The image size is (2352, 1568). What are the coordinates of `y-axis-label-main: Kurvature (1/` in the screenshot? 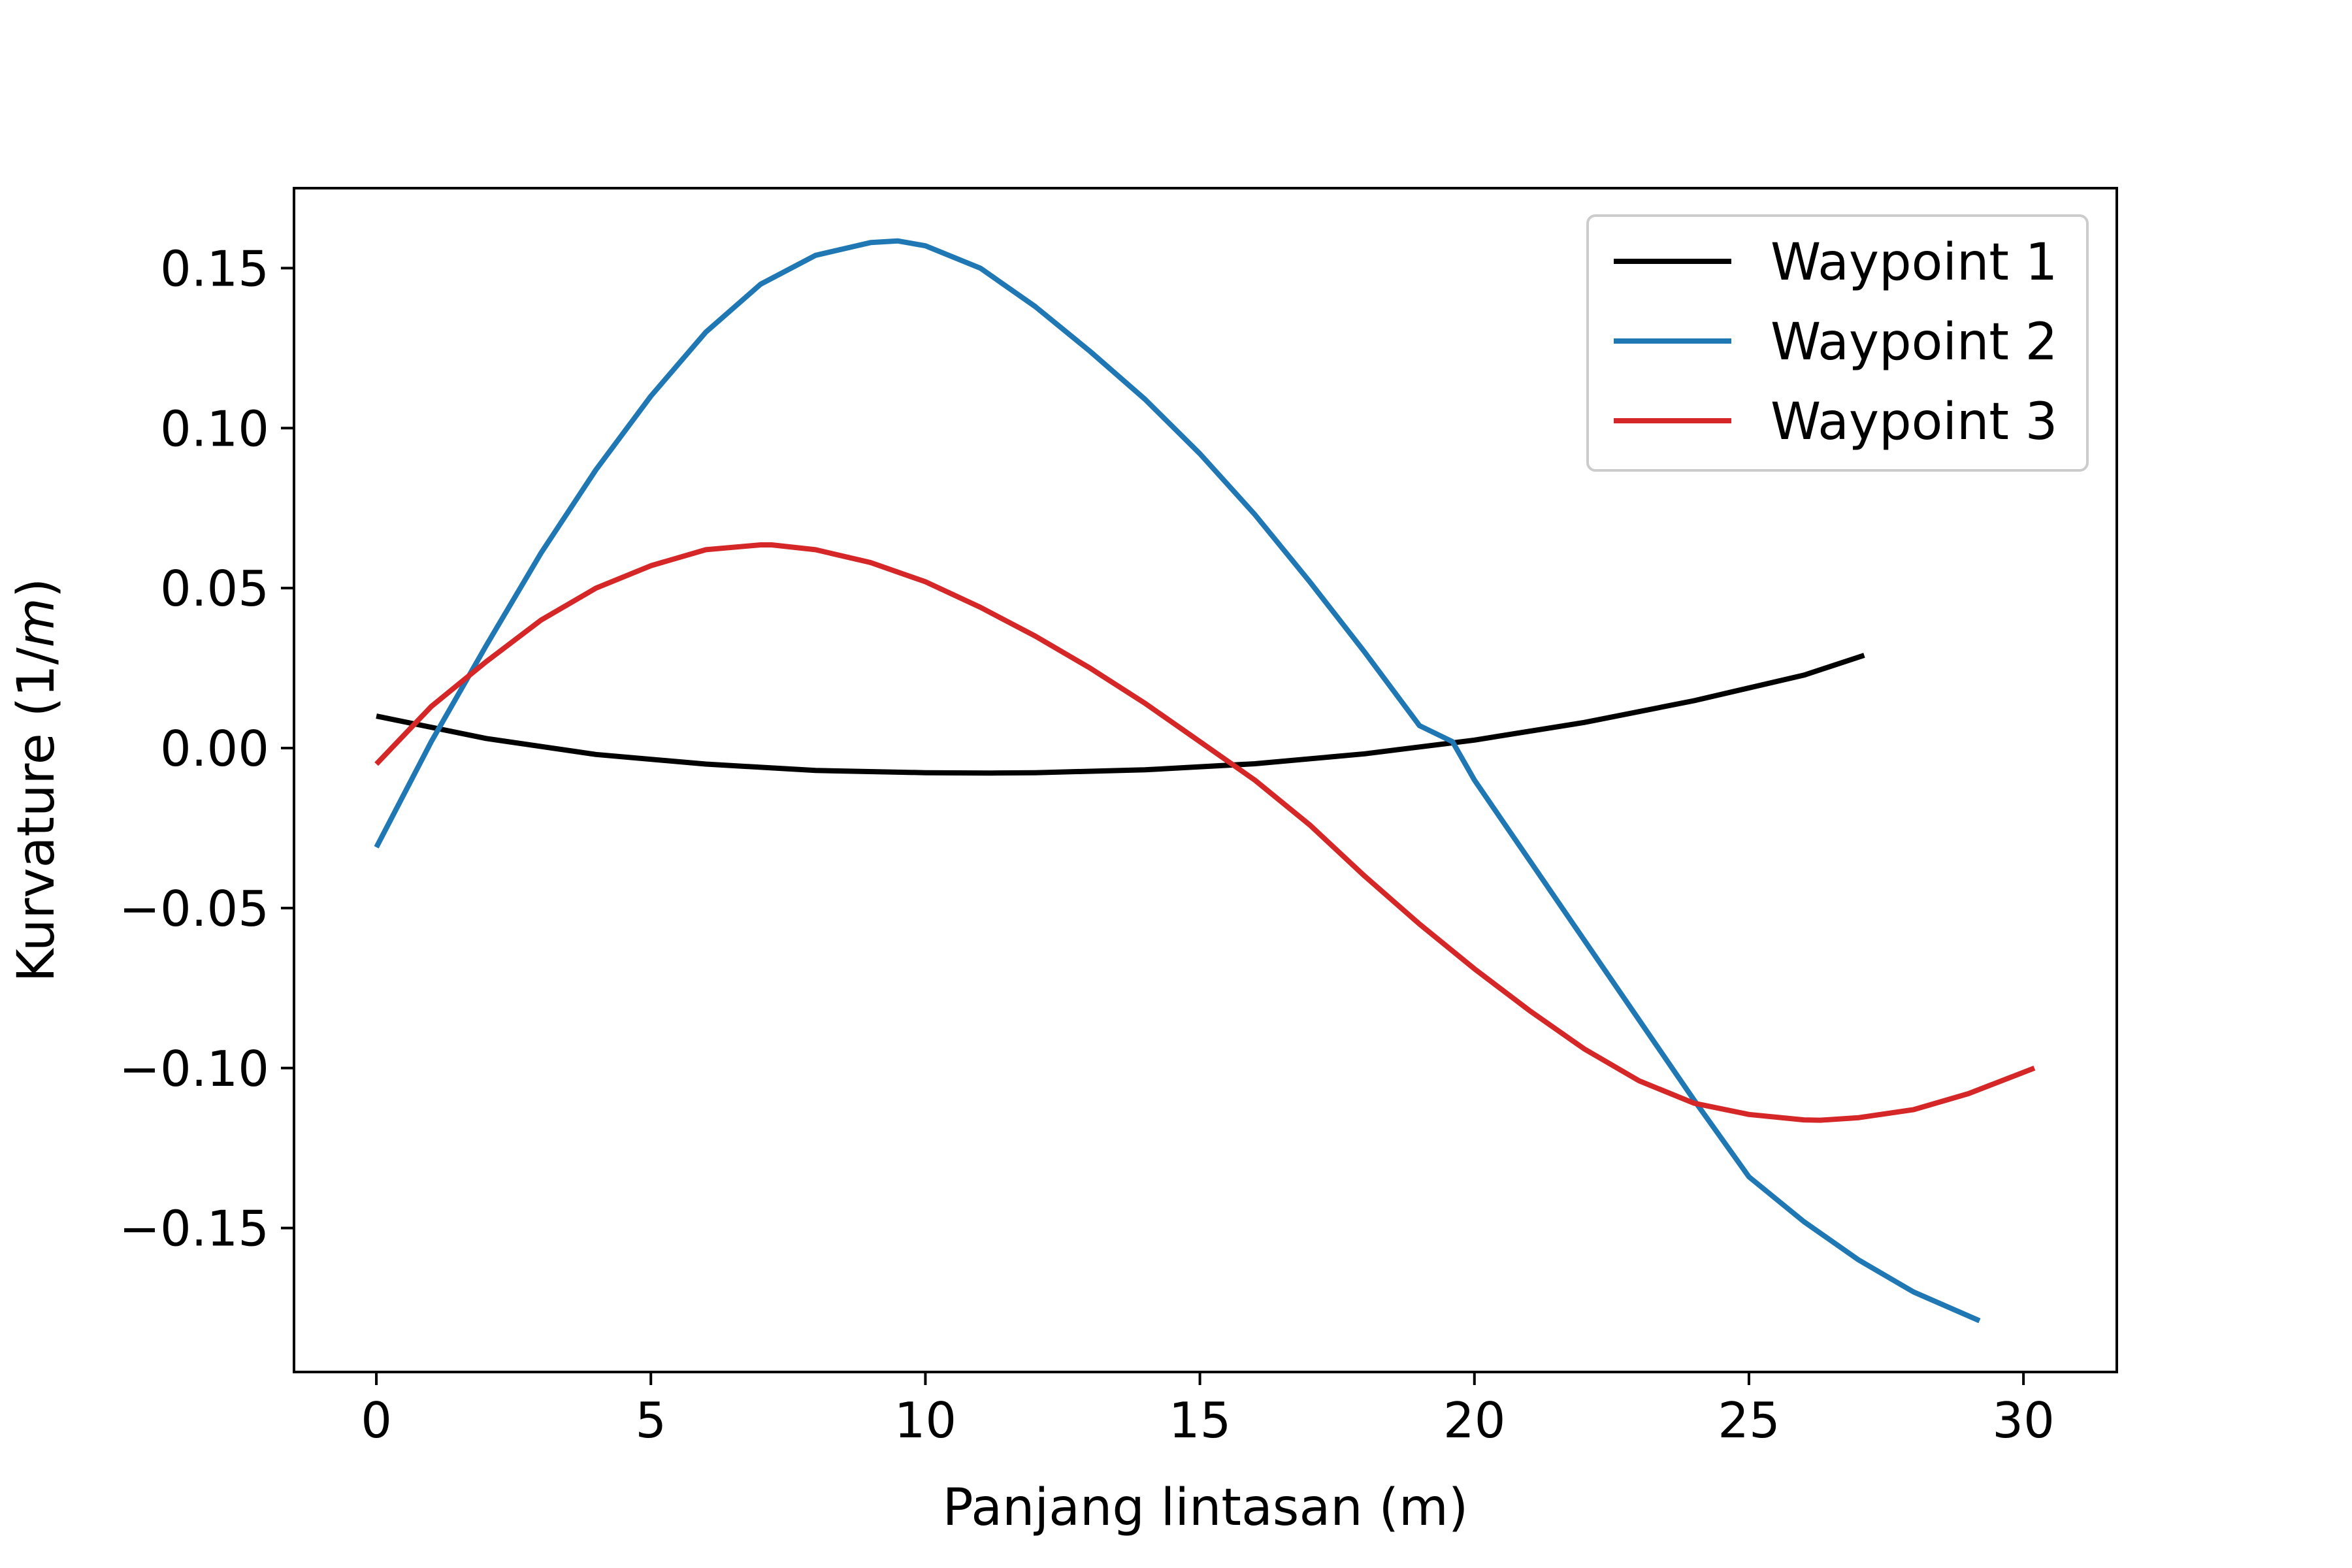 It's located at (36, 814).